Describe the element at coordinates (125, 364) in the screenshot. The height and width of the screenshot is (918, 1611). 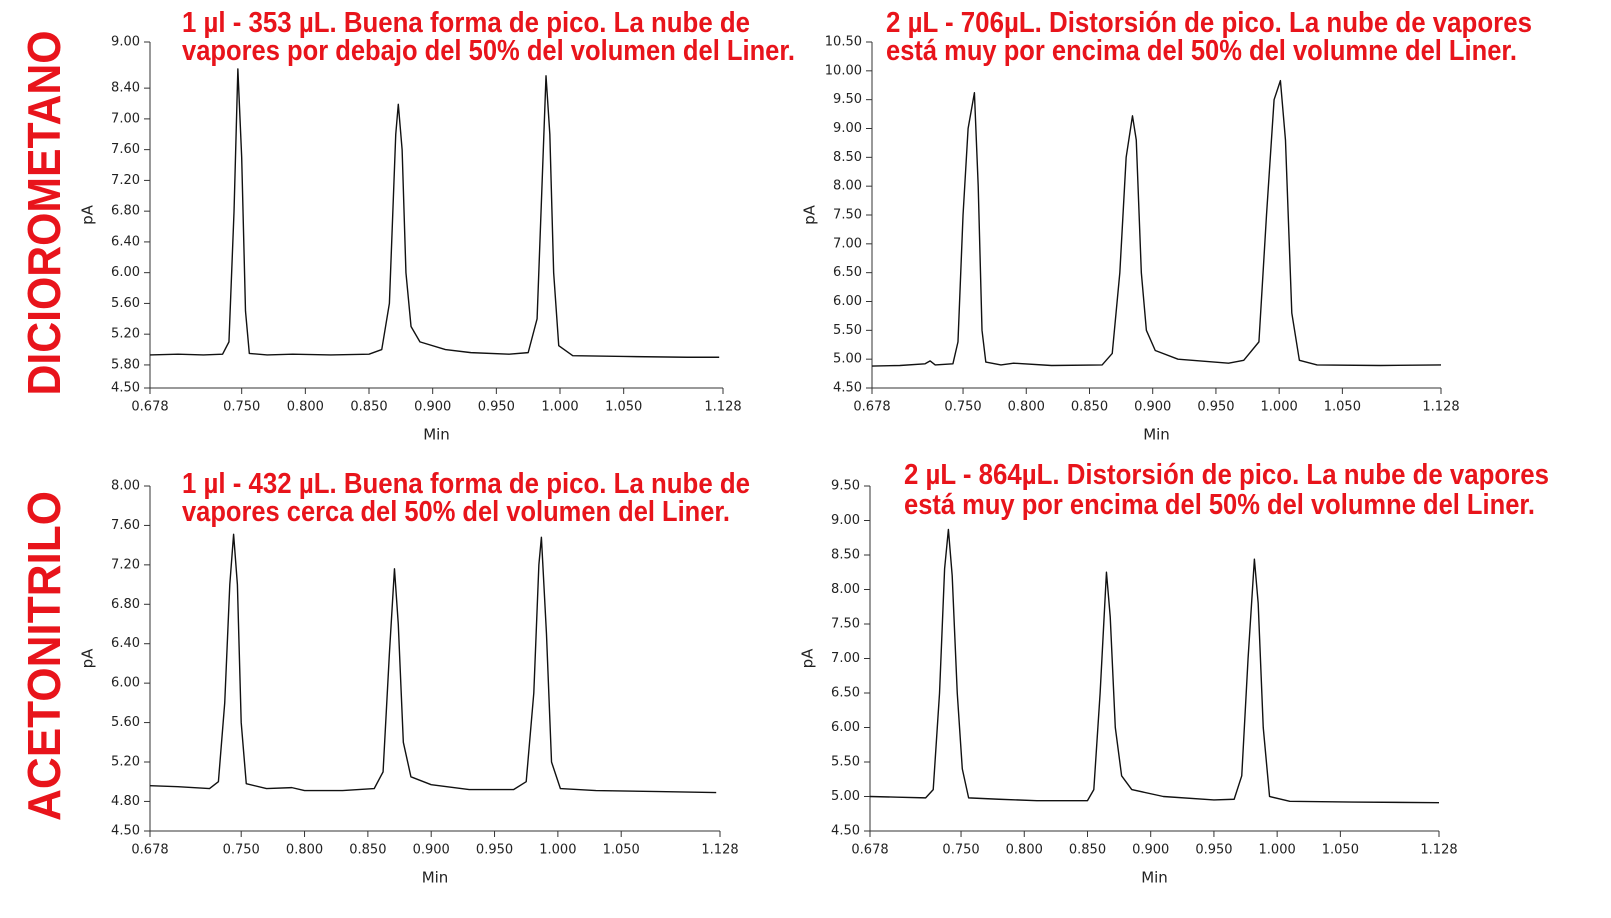
I see `y-tick-label: 5.80` at that location.